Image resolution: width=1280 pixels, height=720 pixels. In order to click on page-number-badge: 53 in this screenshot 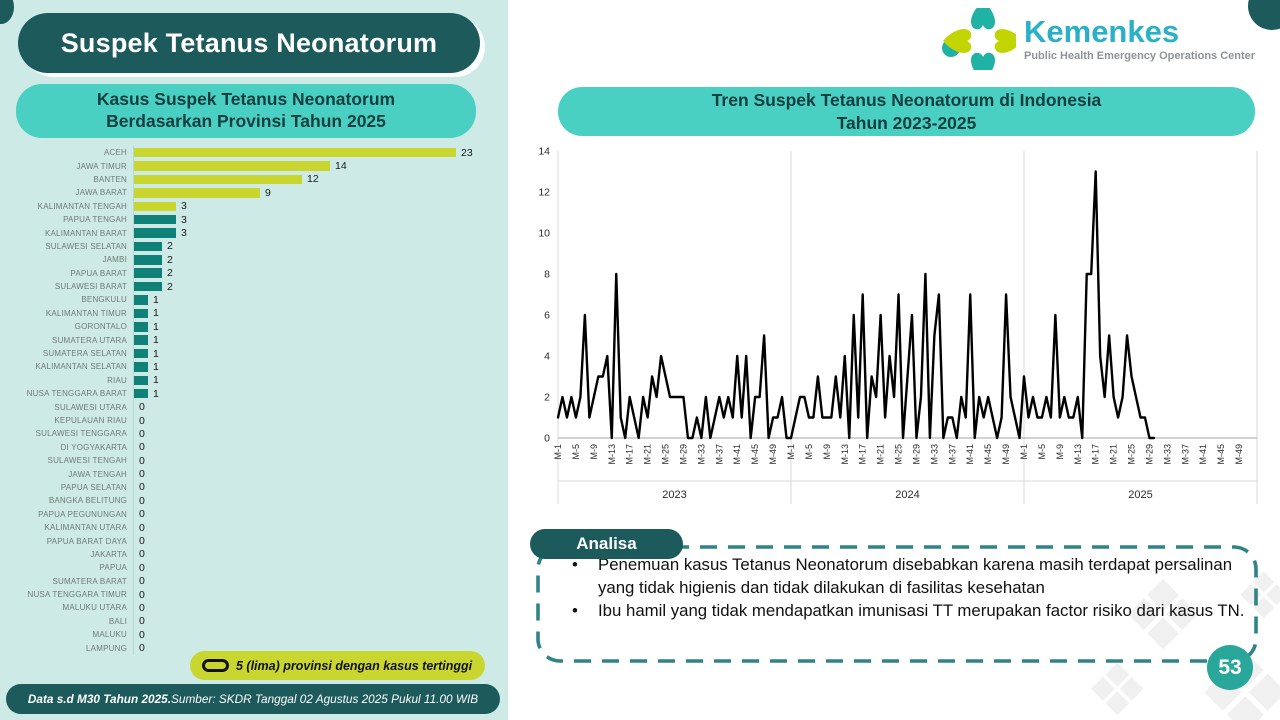, I will do `click(1230, 667)`.